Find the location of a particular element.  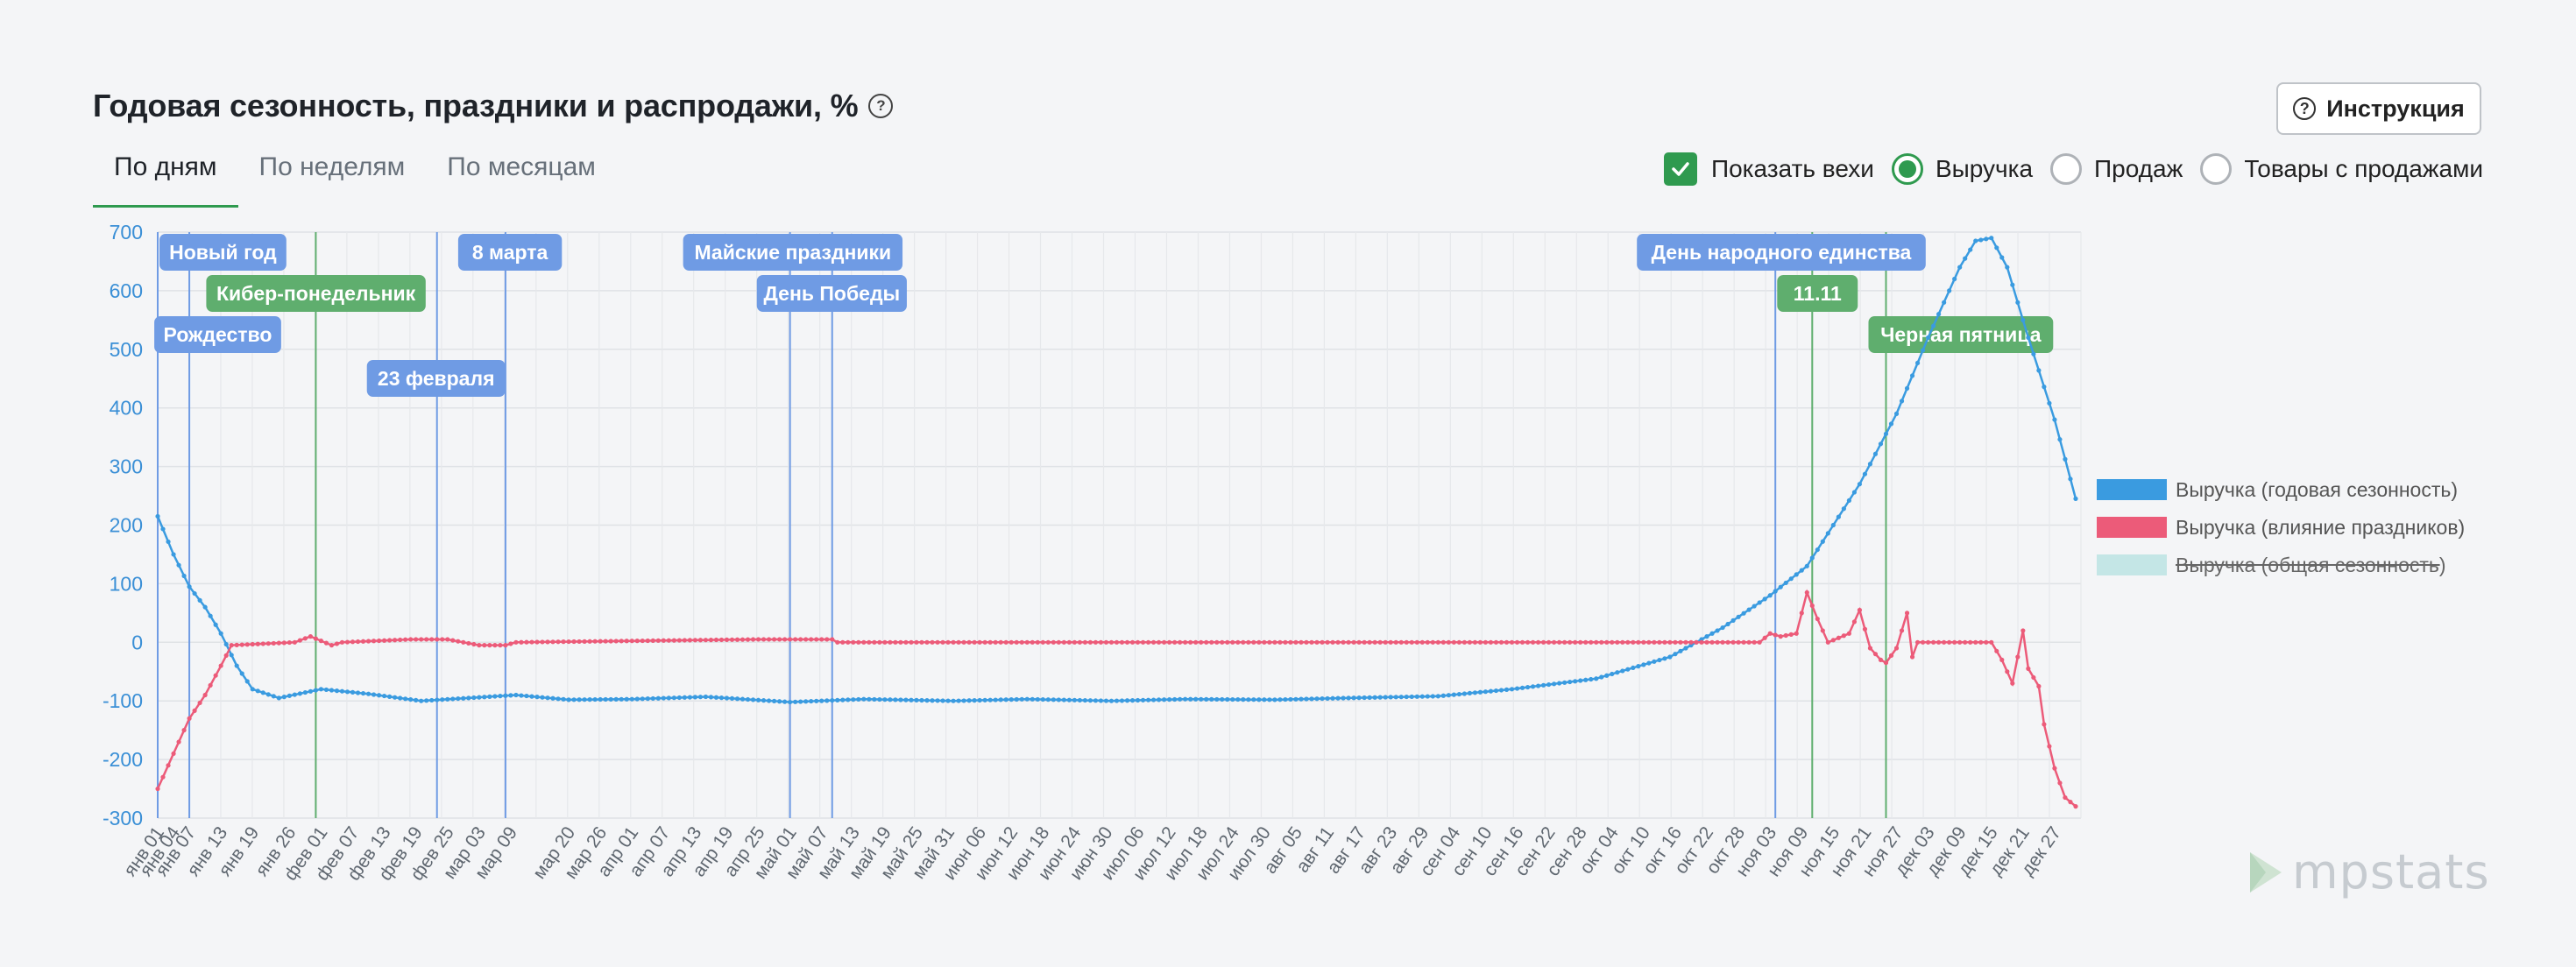

logo-text: mpstats is located at coordinates (2391, 872).